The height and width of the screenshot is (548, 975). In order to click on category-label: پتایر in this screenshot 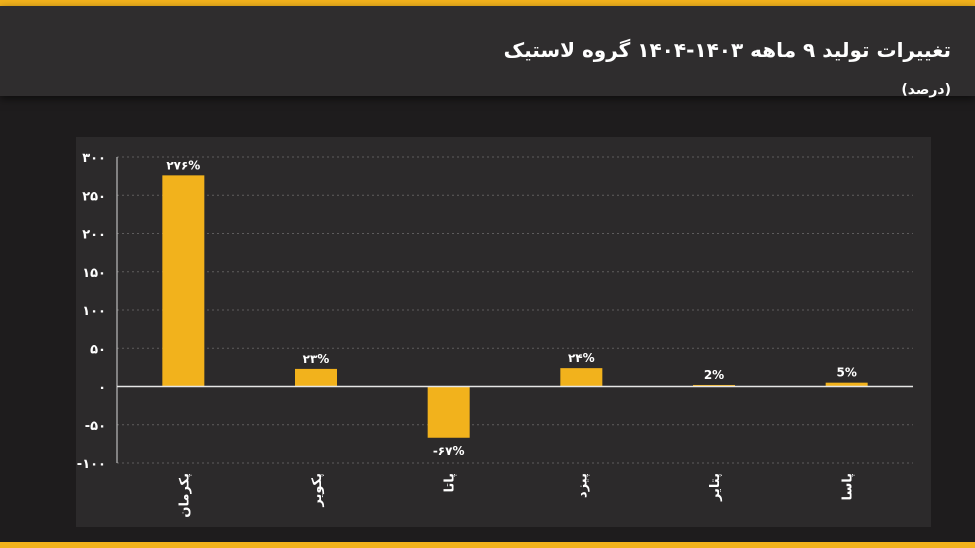, I will do `click(715, 487)`.